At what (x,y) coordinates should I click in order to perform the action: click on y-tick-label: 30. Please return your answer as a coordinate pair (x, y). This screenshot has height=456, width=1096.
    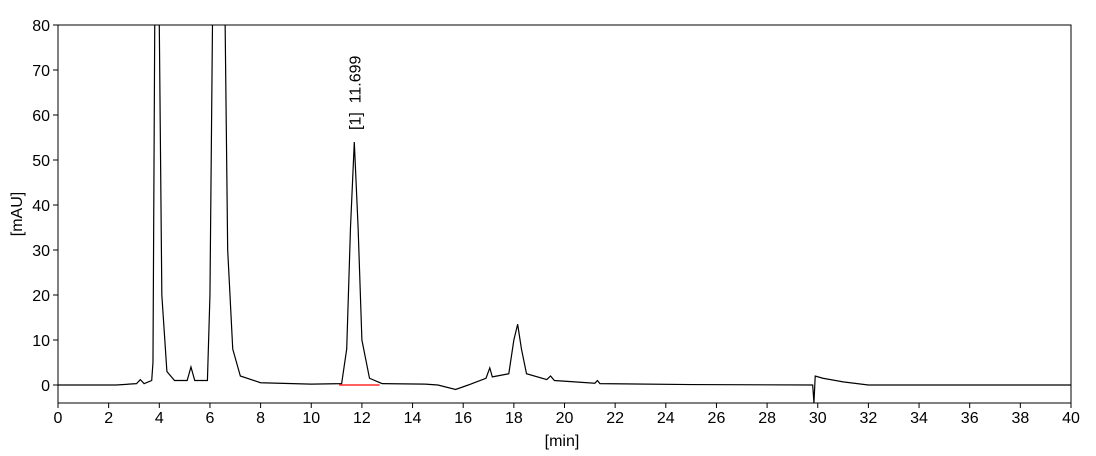
    Looking at the image, I should click on (41, 251).